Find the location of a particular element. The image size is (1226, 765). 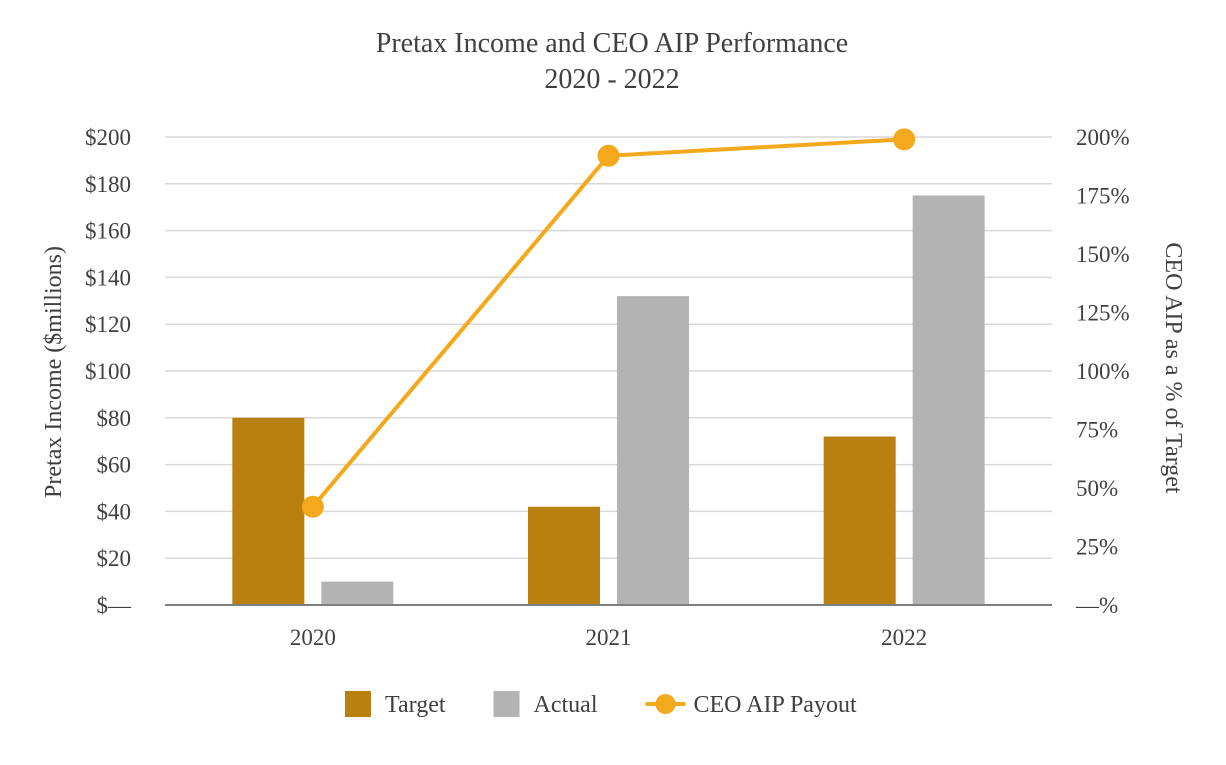

legend-label-actual: Actual is located at coordinates (566, 705).